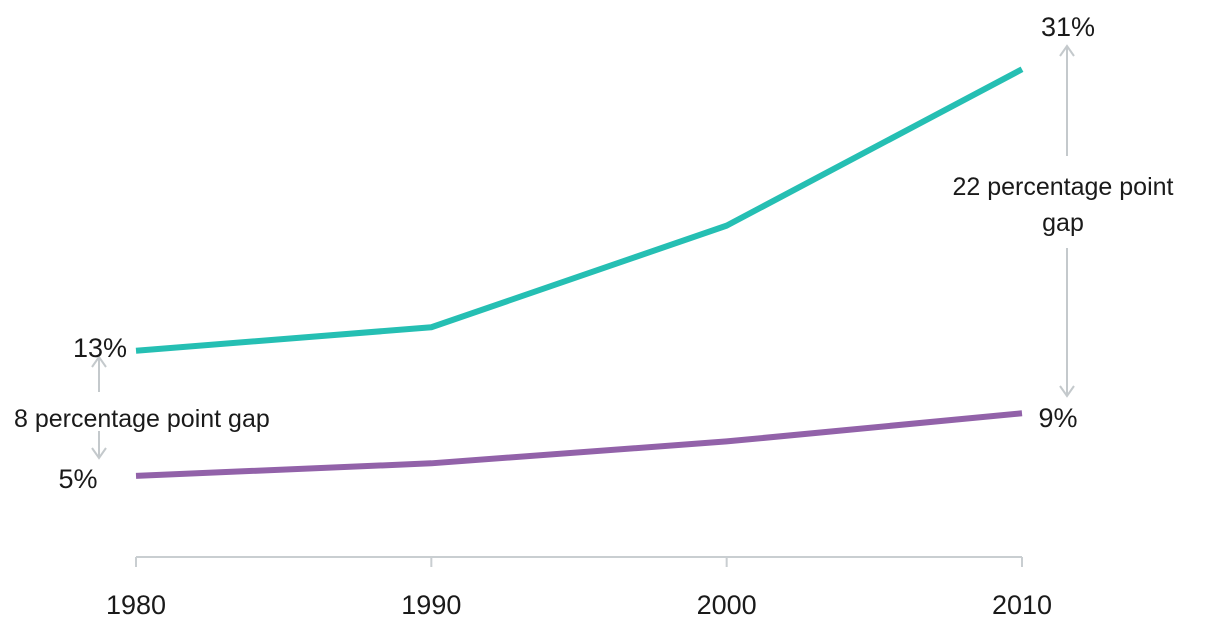 The width and height of the screenshot is (1217, 619). I want to click on value-label-bottom-end: 9%, so click(1057, 418).